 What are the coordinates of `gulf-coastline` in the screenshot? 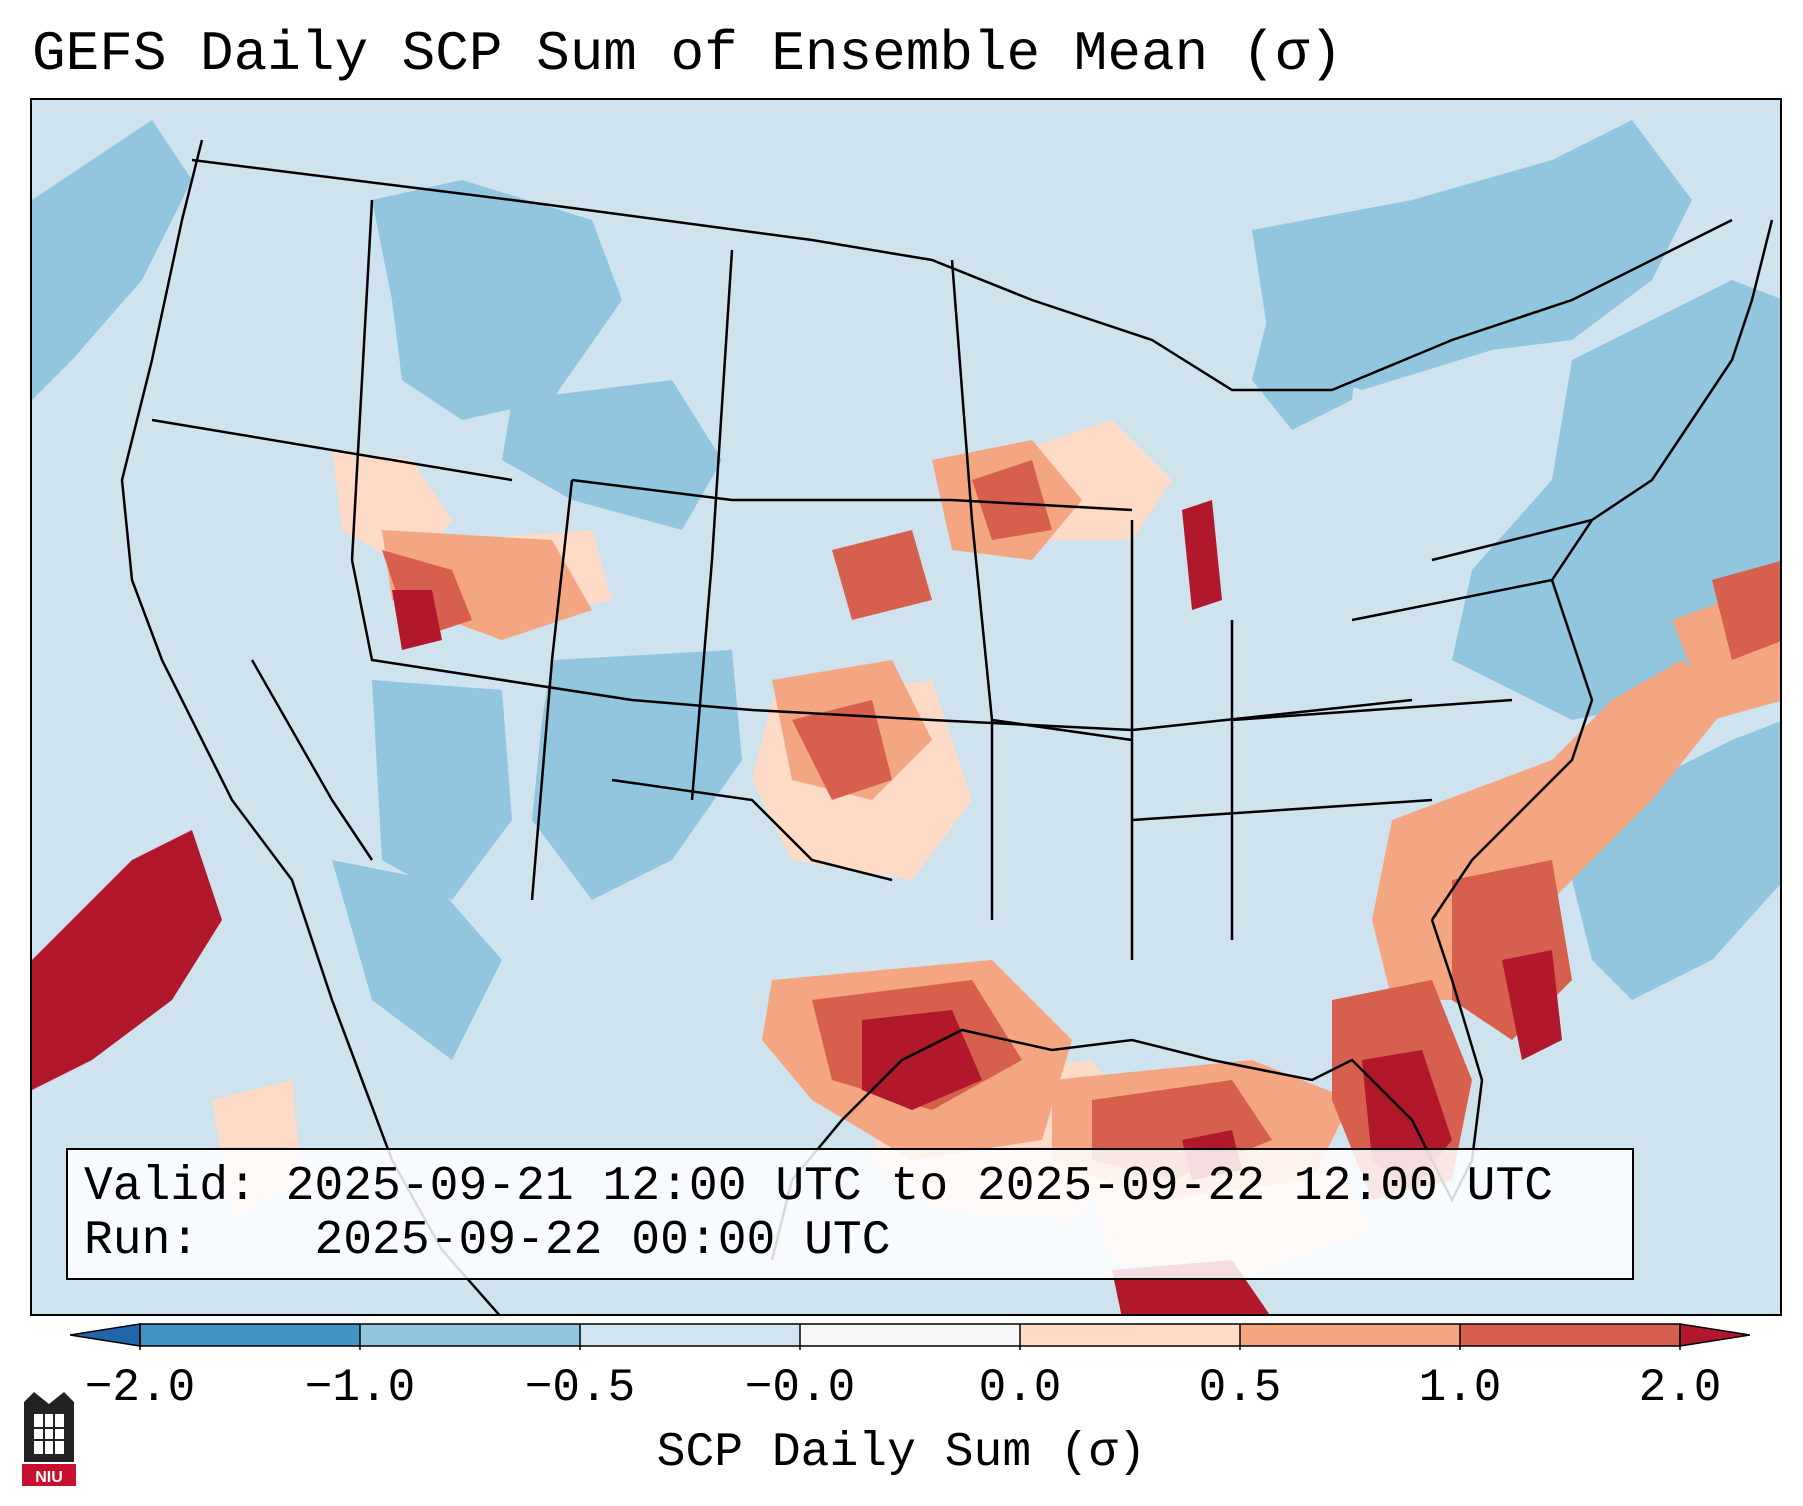 It's located at (1127, 1090).